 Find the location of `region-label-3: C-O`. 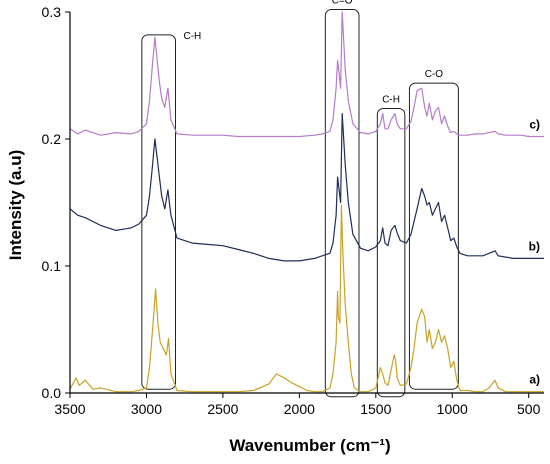

region-label-3: C-O is located at coordinates (434, 74).